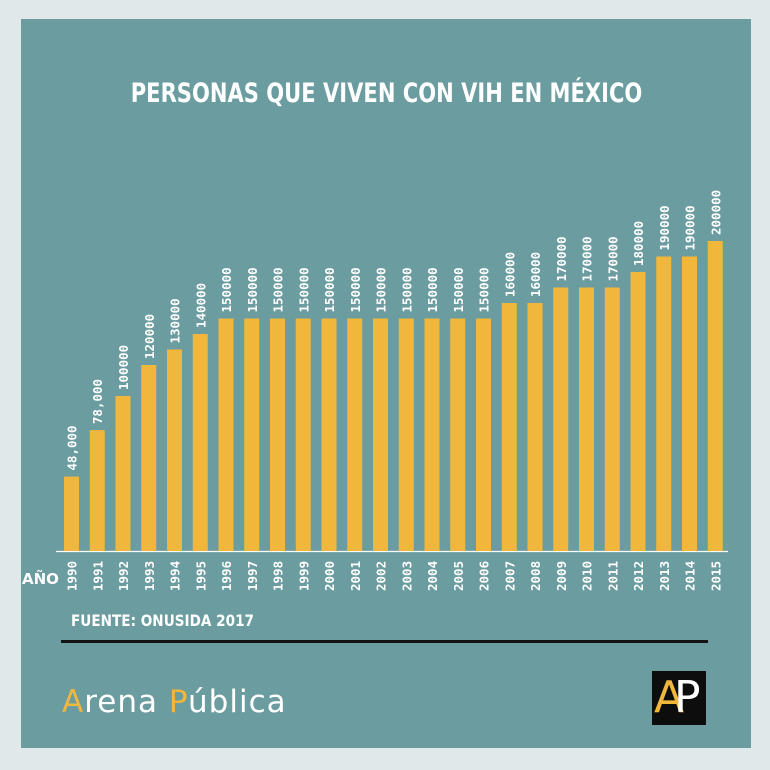 The image size is (770, 770). Describe the element at coordinates (432, 576) in the screenshot. I see `x-tick-2004: 2004` at that location.